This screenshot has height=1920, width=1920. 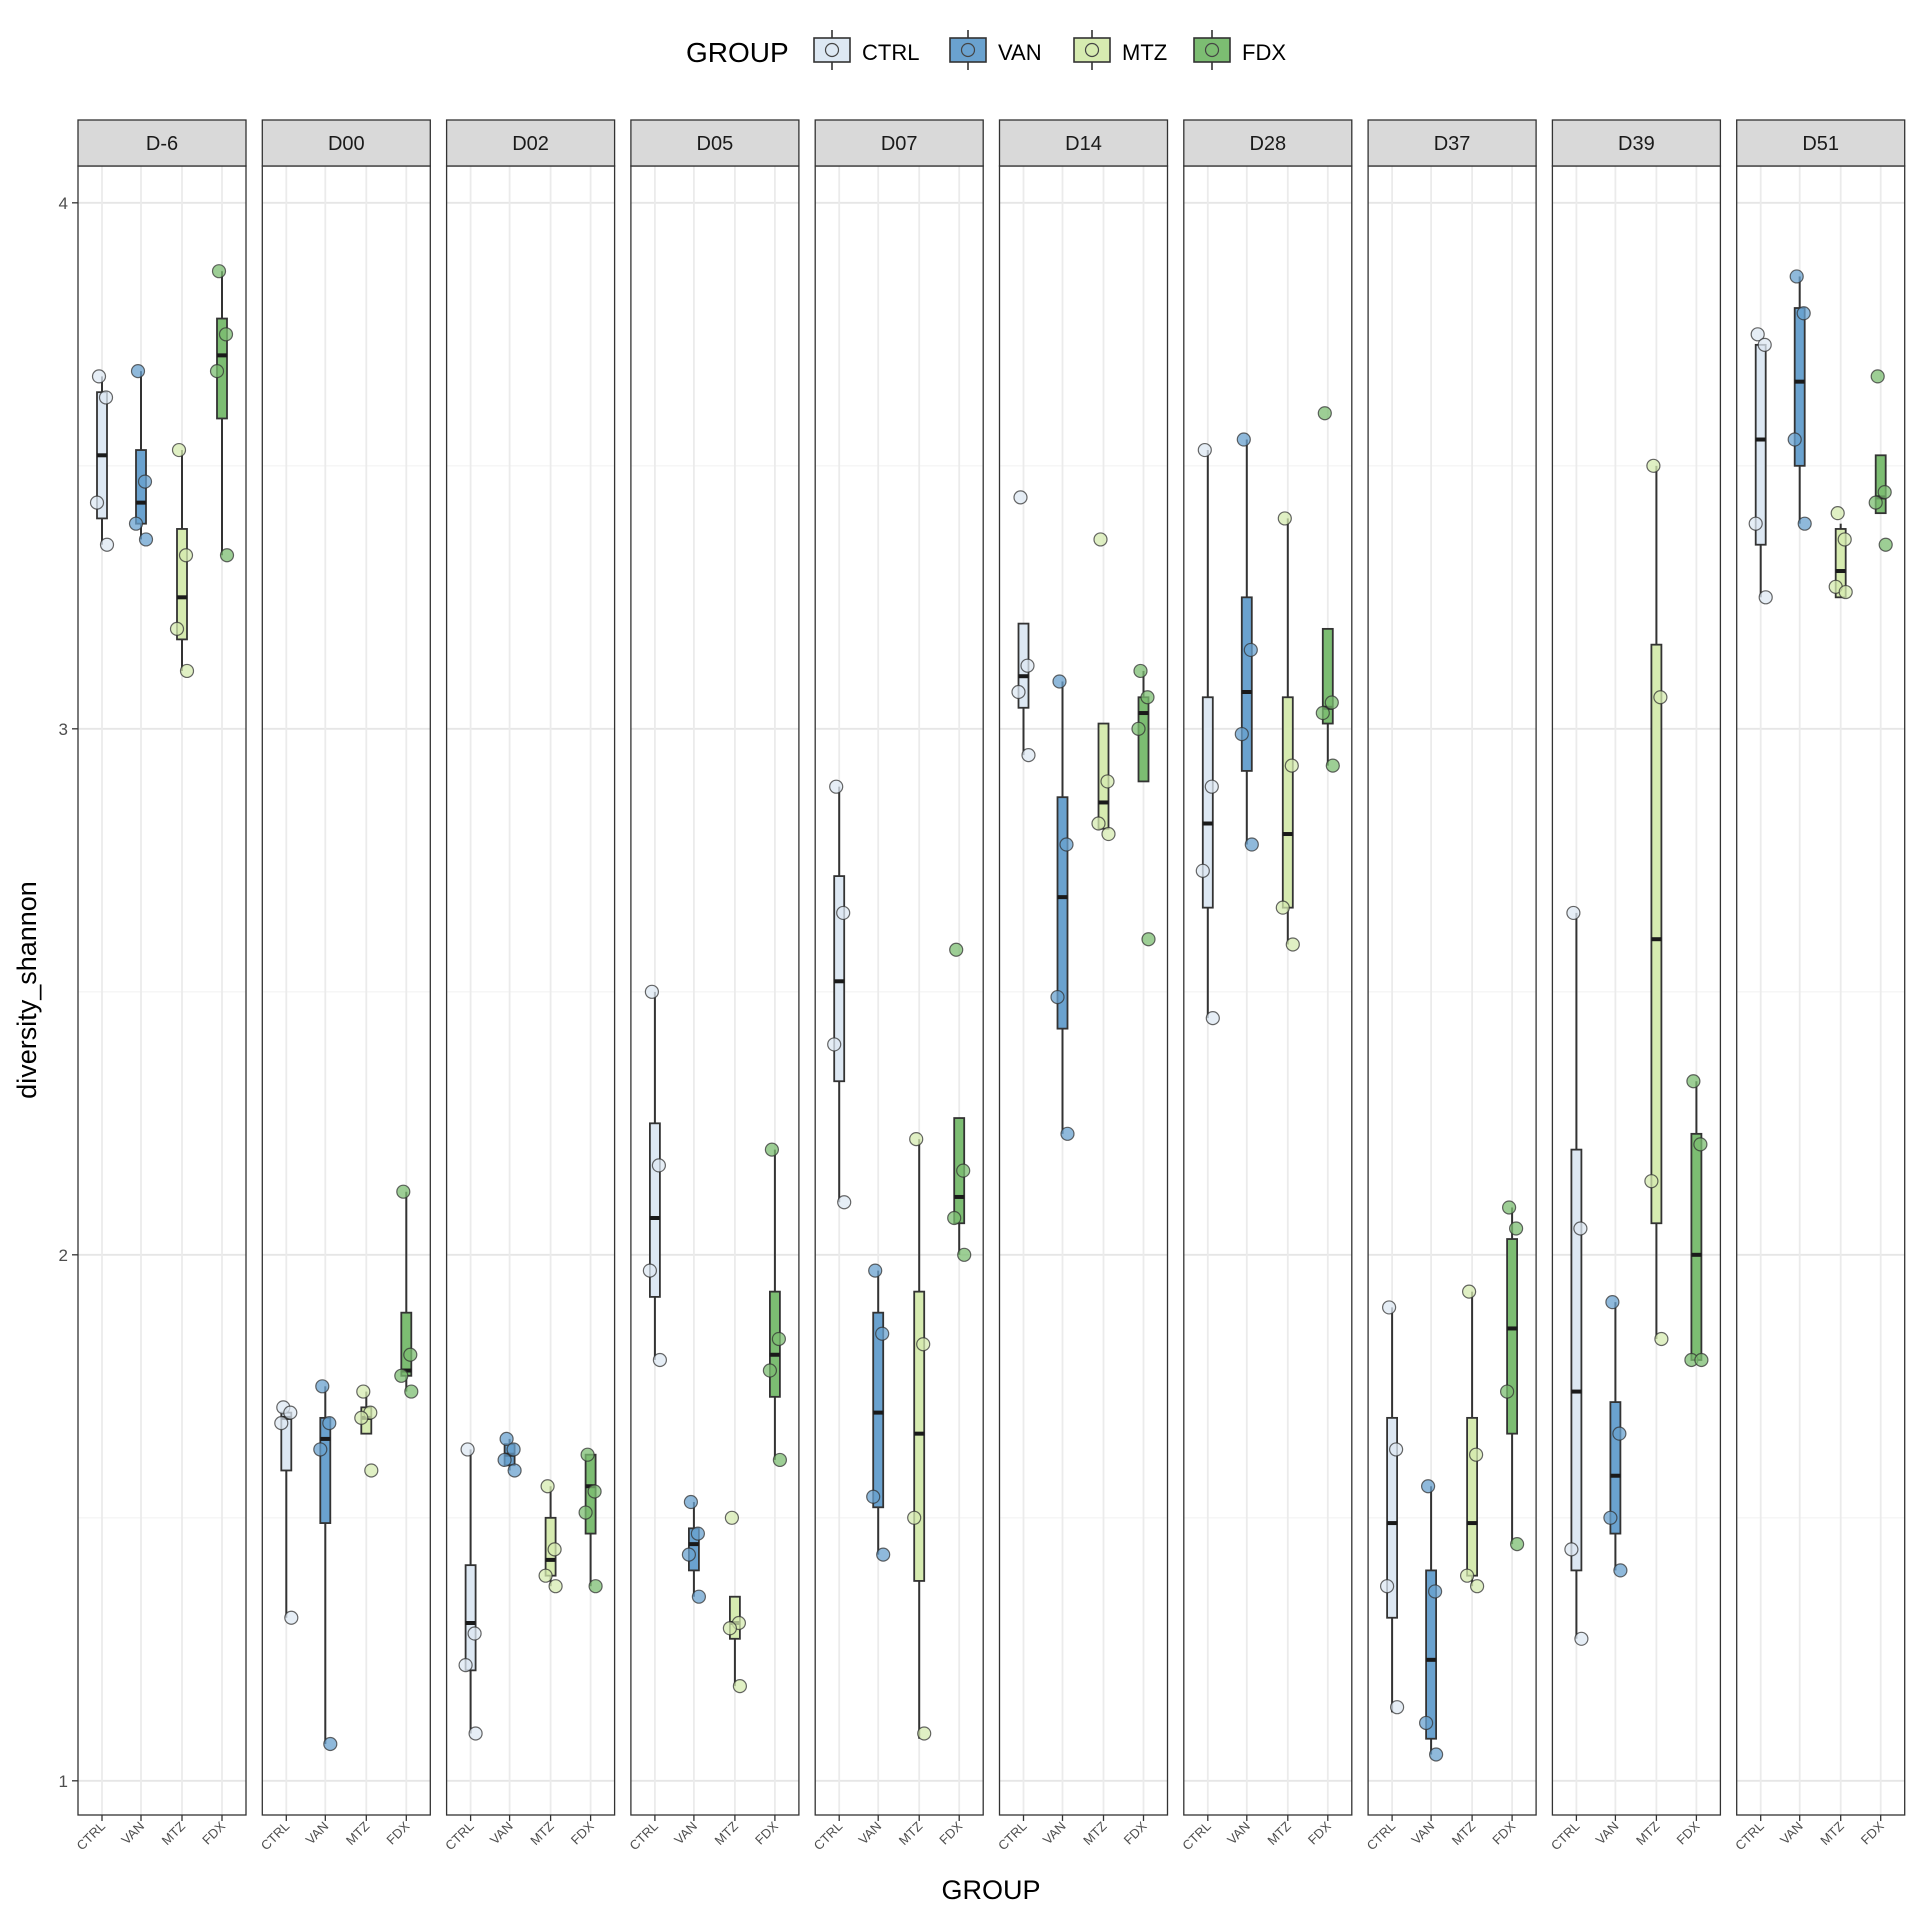 I want to click on box-d07-fdx, so click(x=959, y=1102).